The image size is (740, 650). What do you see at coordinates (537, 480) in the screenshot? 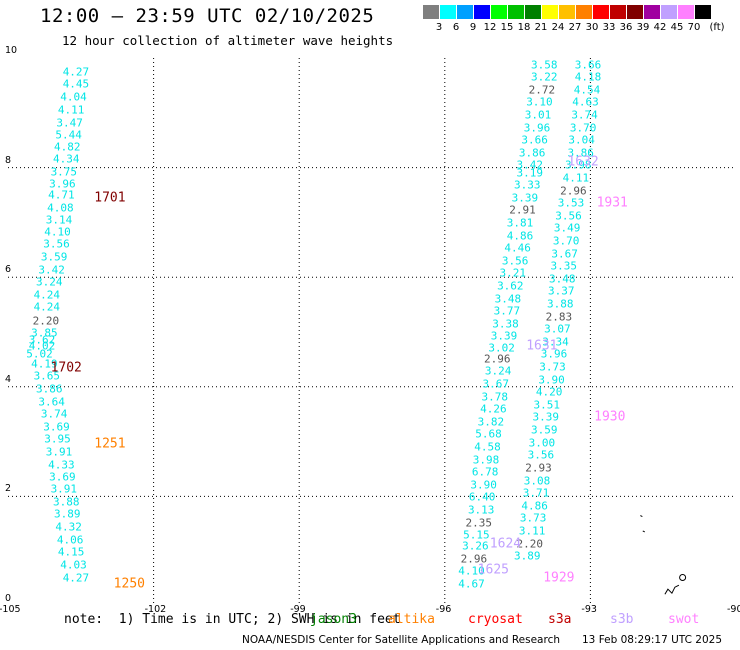
I see `wave-height-value: 3.08` at bounding box center [537, 480].